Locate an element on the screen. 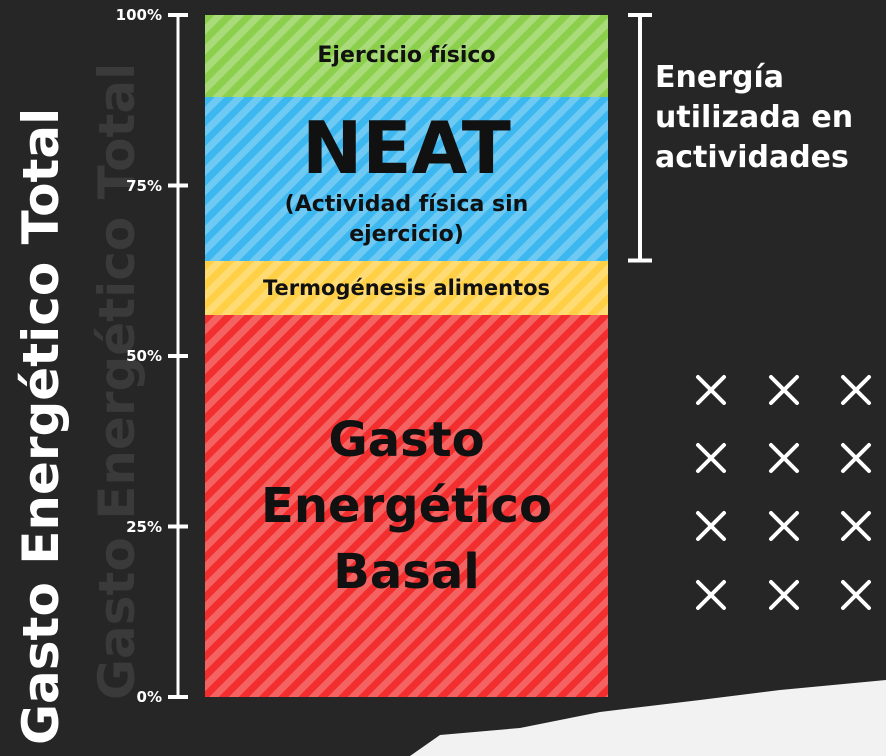  segment: Termogénesis alimentos is located at coordinates (406, 288).